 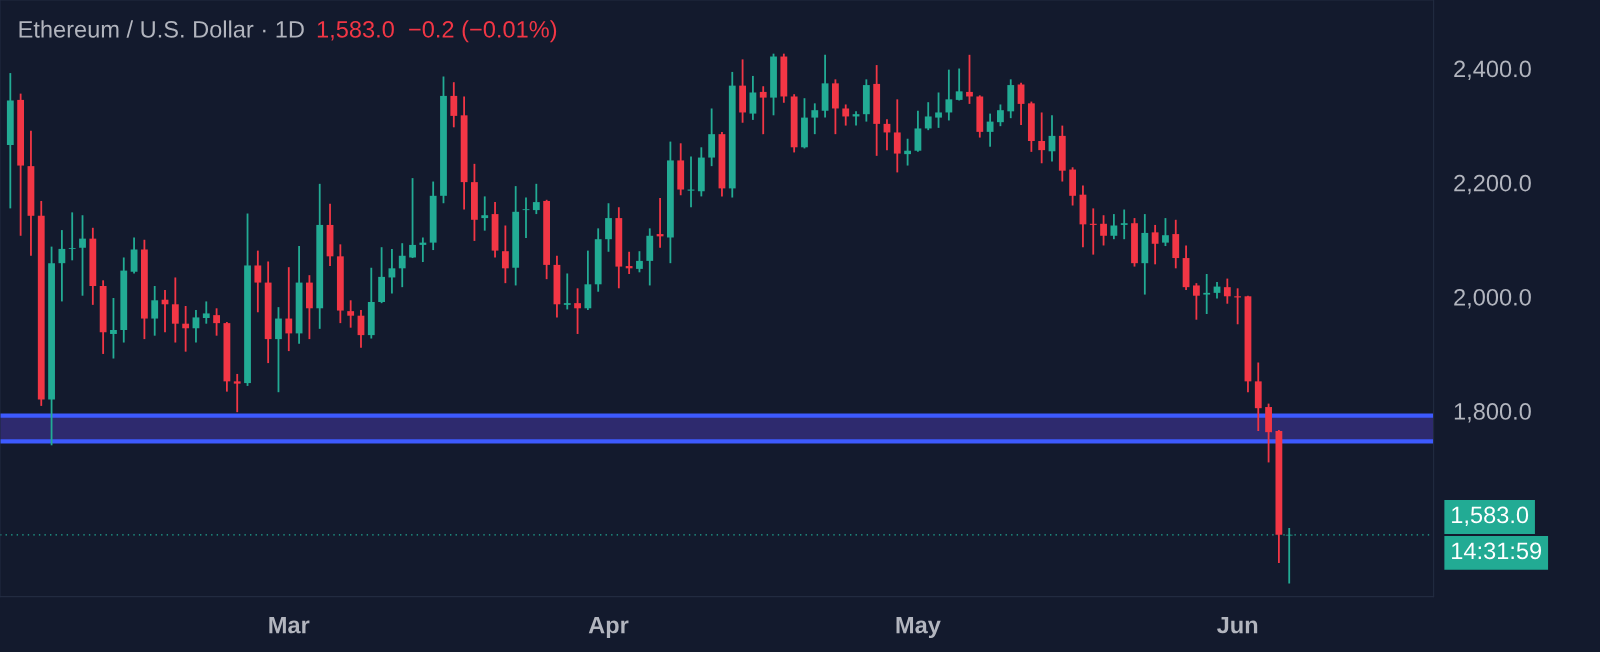 I want to click on x-tick-label: May, so click(x=918, y=627).